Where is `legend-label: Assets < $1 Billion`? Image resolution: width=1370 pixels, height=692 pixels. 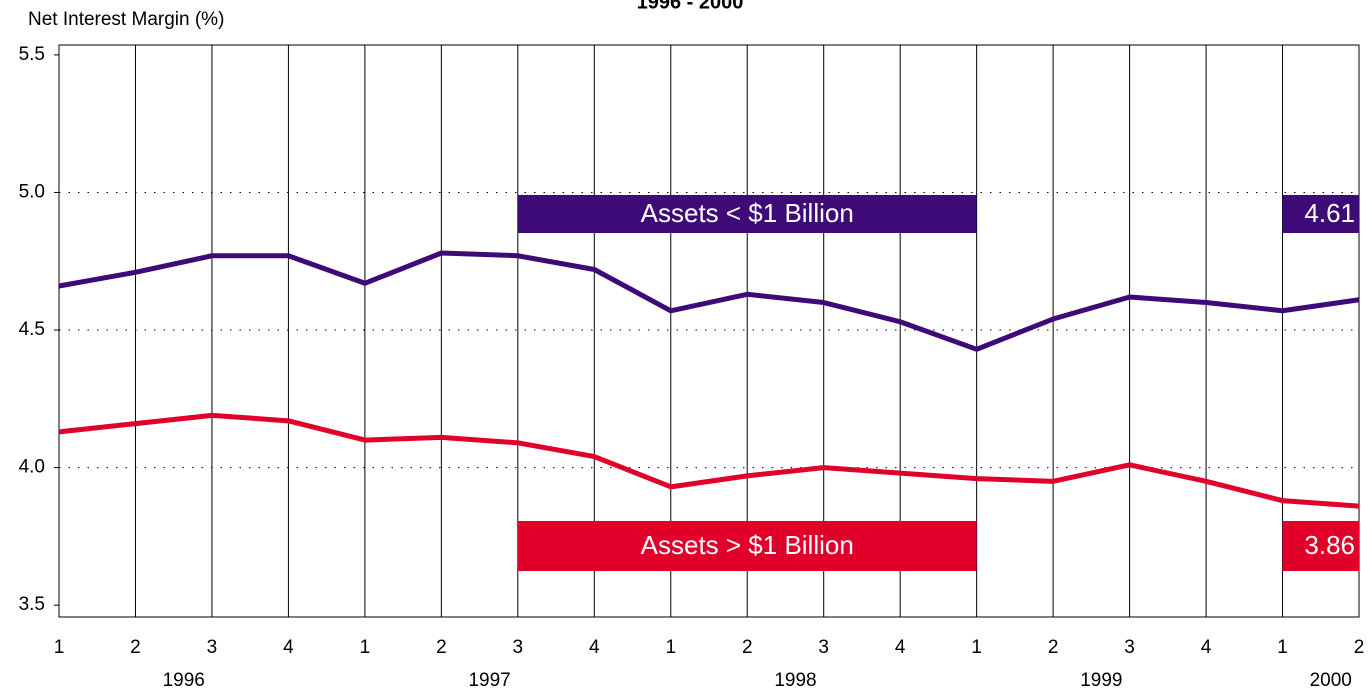
legend-label: Assets < $1 Billion is located at coordinates (747, 213).